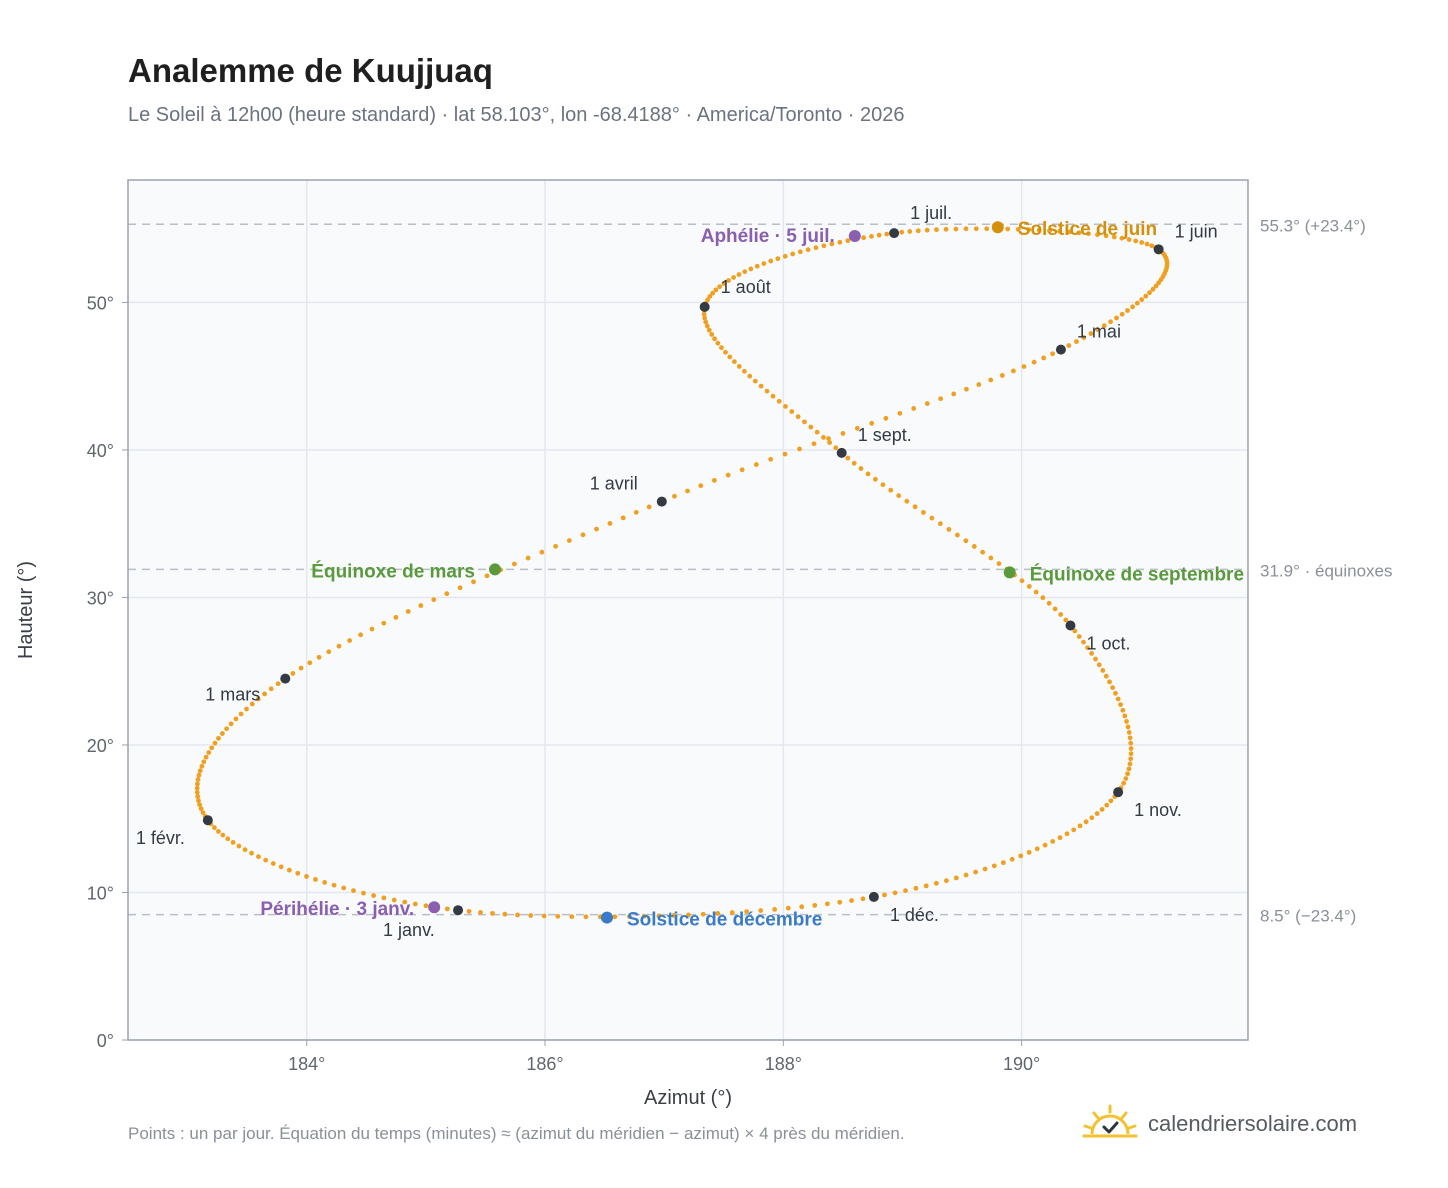  What do you see at coordinates (100, 746) in the screenshot?
I see `y-tick-label: 20°` at bounding box center [100, 746].